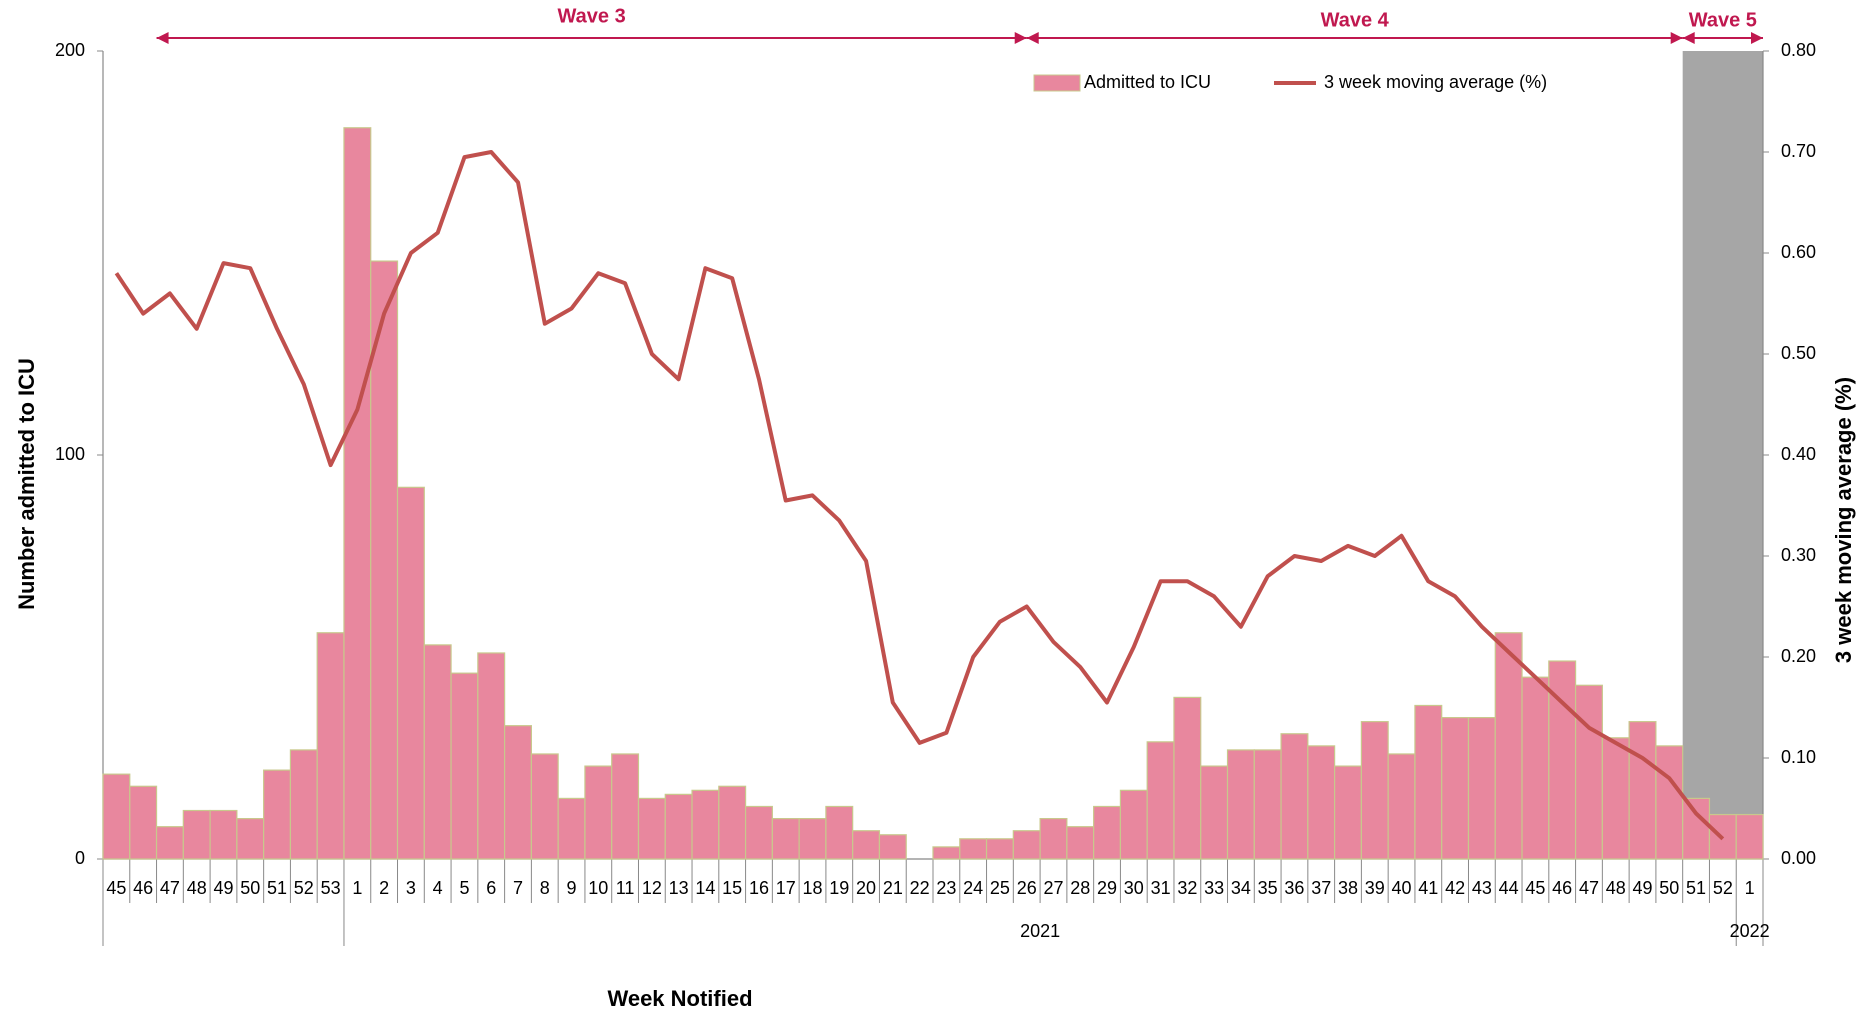 This screenshot has width=1870, height=1012. What do you see at coordinates (759, 888) in the screenshot?
I see `x-tick-label: 16` at bounding box center [759, 888].